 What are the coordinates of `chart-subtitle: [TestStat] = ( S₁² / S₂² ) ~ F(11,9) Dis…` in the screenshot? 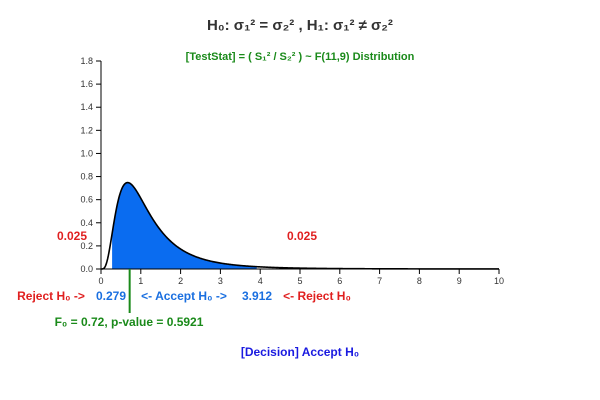 It's located at (300, 57).